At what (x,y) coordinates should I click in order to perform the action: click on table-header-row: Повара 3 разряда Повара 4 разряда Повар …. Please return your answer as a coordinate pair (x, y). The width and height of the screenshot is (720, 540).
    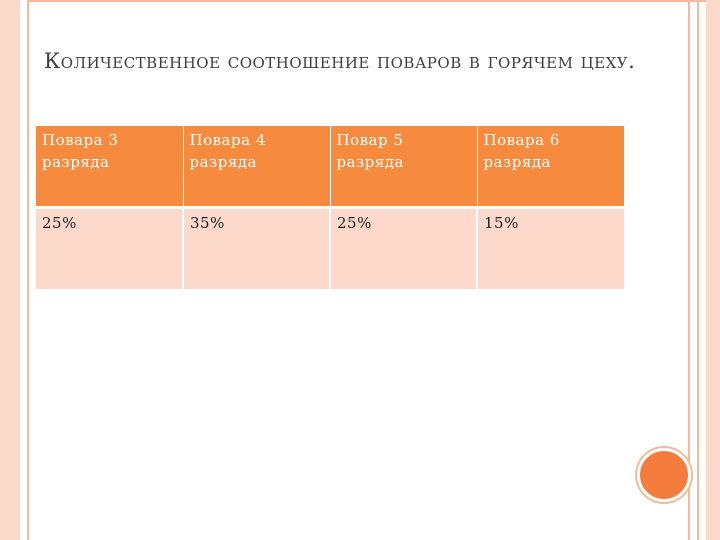
    Looking at the image, I should click on (330, 167).